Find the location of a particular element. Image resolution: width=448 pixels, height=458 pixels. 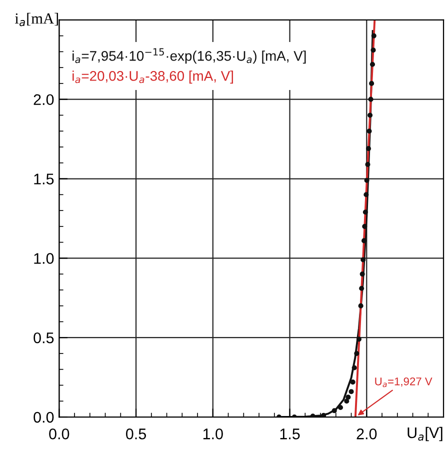

y-tick-label: 0.0 is located at coordinates (44, 417).